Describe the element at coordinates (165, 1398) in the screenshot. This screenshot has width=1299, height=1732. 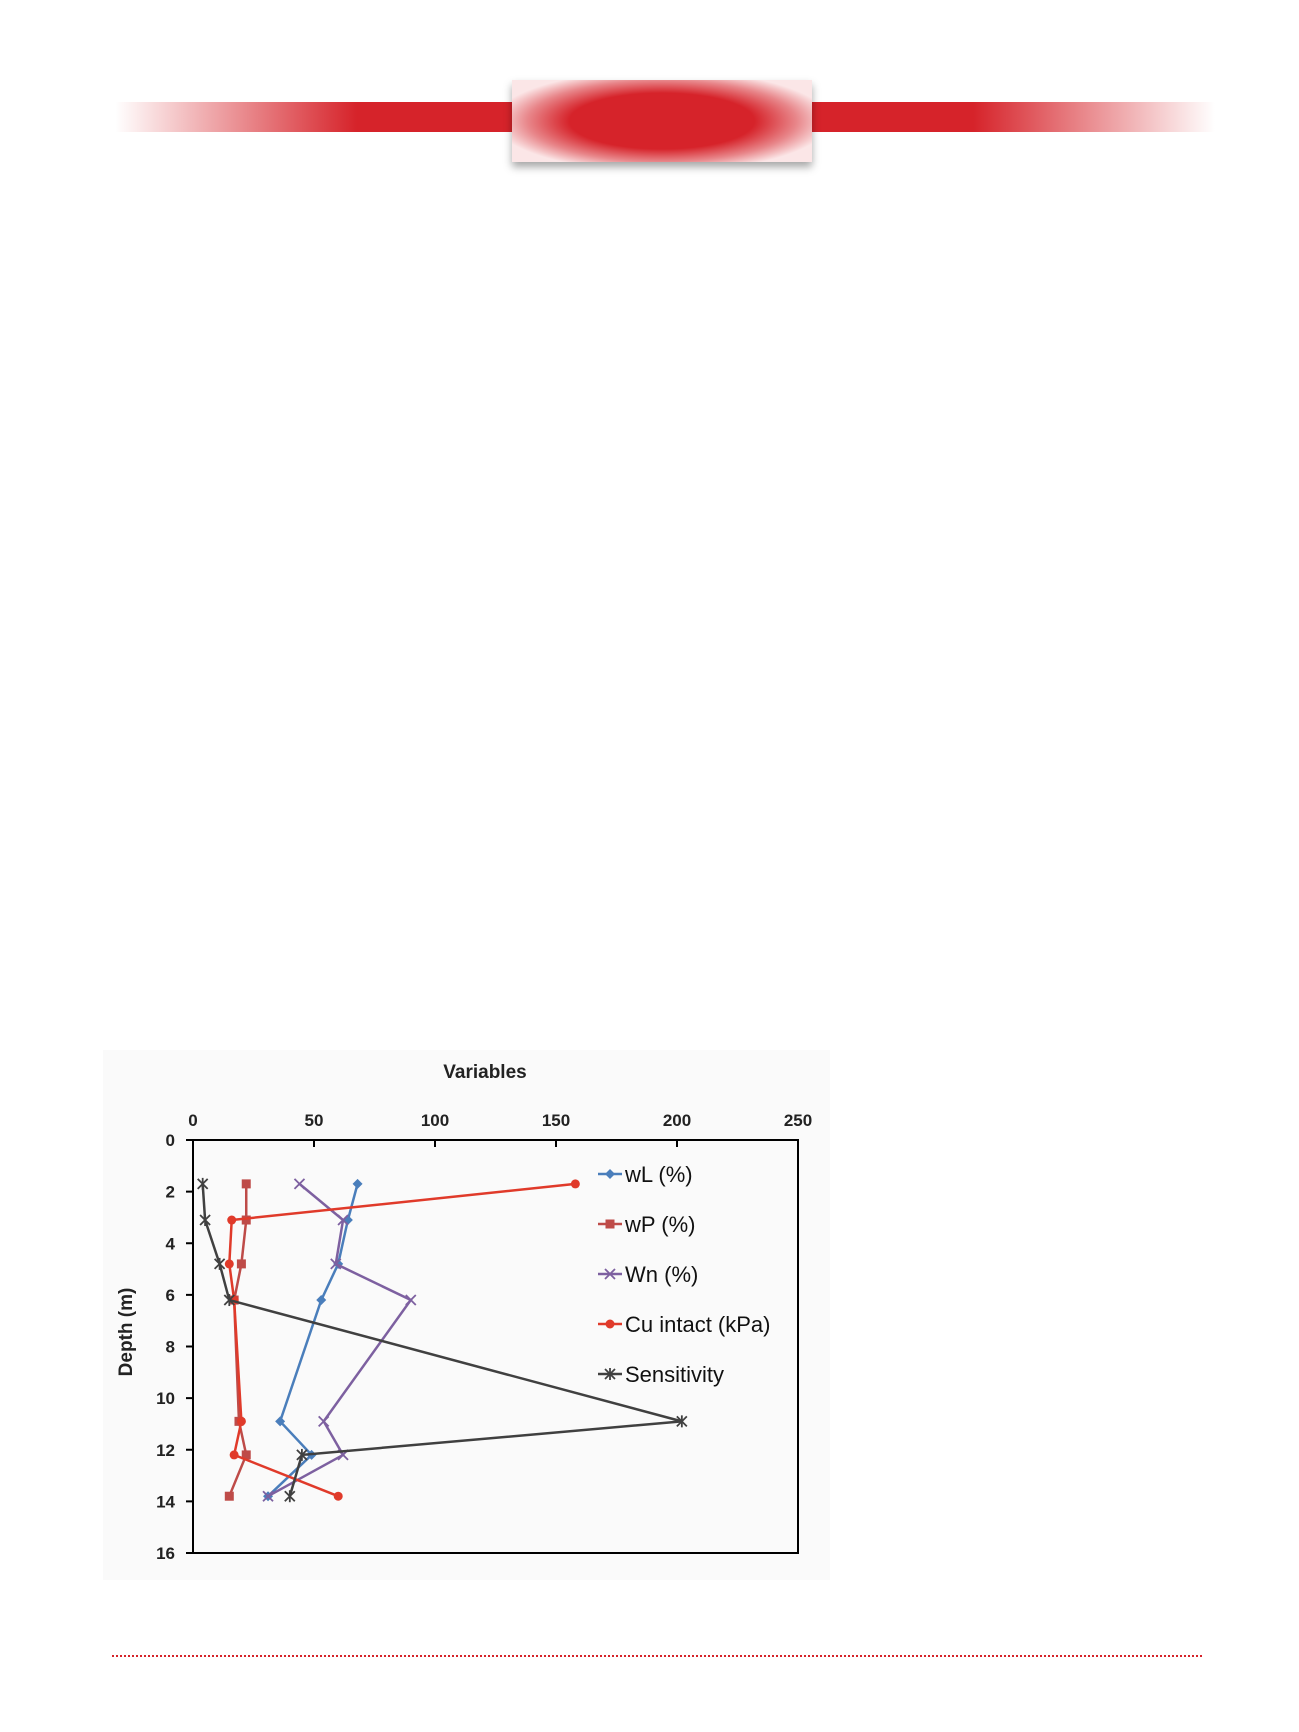
I see `y-tick-label: 10` at that location.